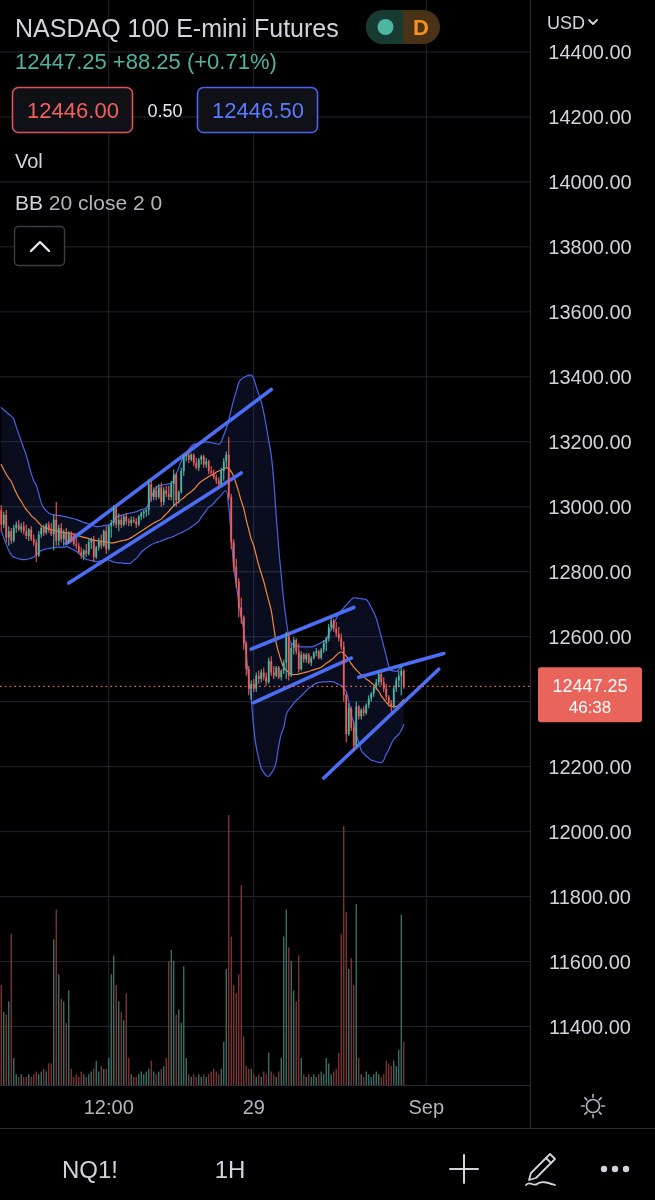  What do you see at coordinates (590, 571) in the screenshot?
I see `y-tick-label: 12800.00` at bounding box center [590, 571].